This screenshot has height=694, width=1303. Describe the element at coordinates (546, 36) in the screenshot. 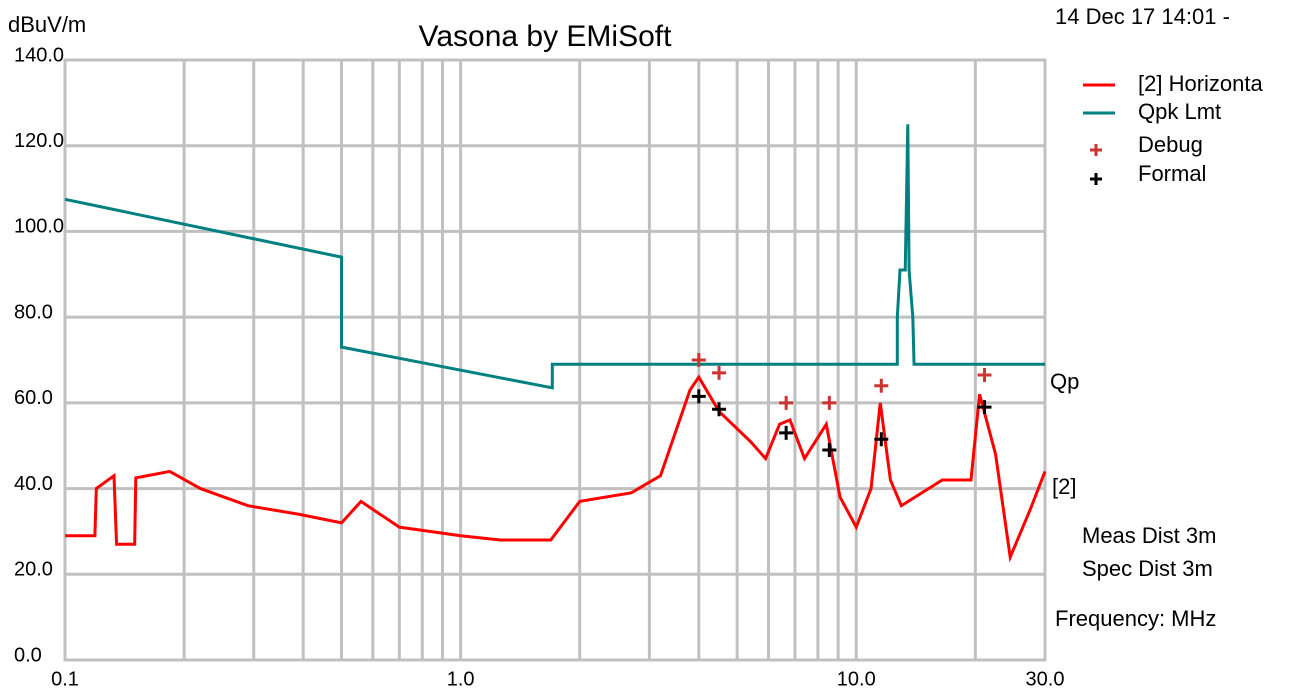

I see `chart-title: Vasona by EMiSoft` at that location.